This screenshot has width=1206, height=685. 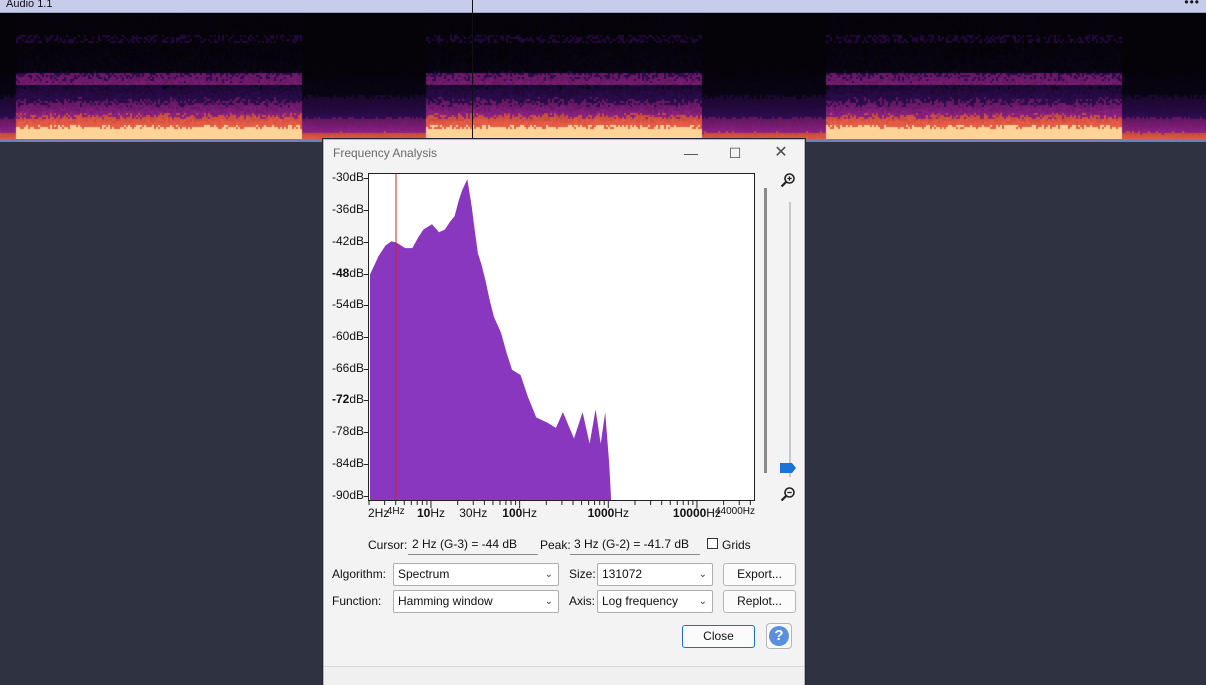 I want to click on x-tick-label: 10Hz, so click(x=430, y=513).